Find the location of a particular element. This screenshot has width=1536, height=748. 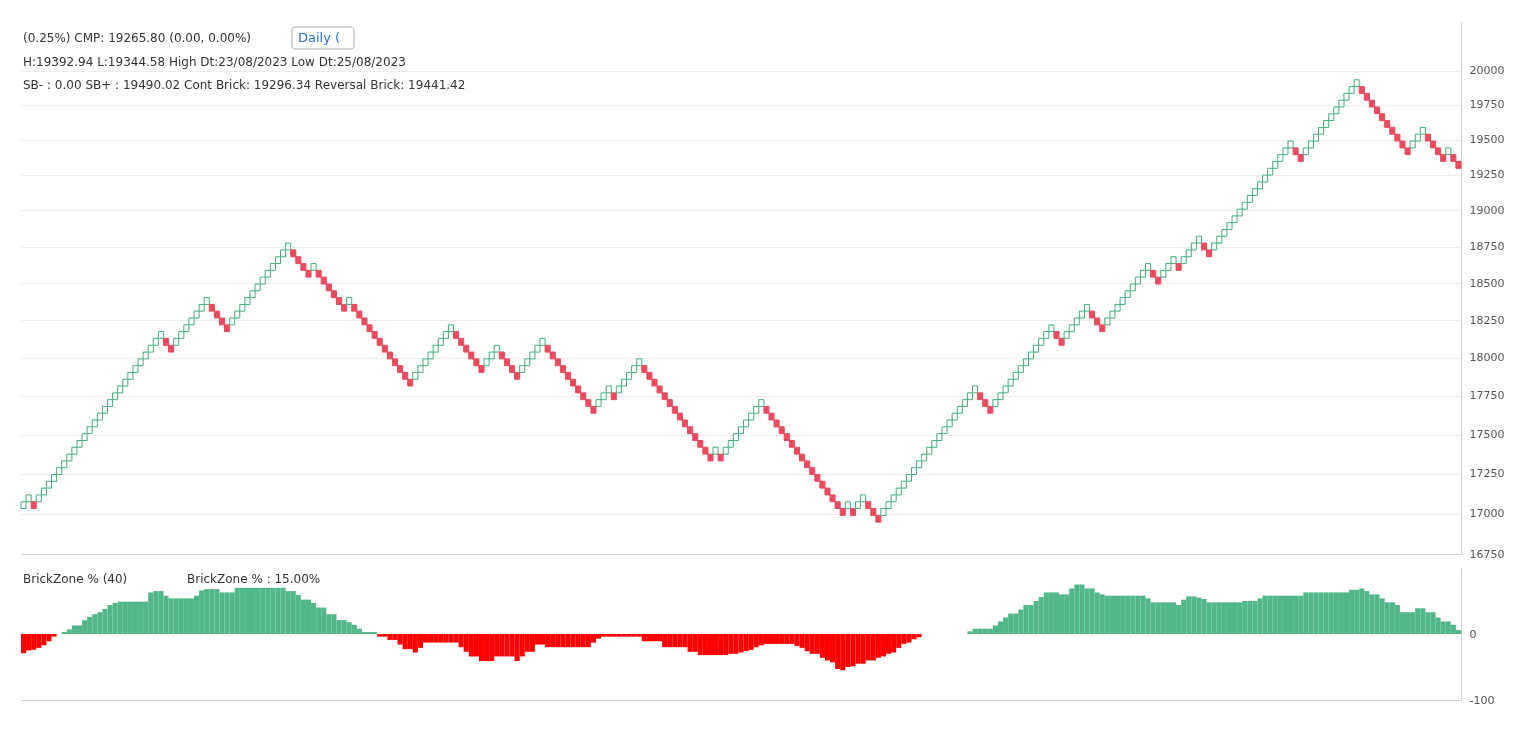

y-tick-label: 19000 is located at coordinates (1487, 210).